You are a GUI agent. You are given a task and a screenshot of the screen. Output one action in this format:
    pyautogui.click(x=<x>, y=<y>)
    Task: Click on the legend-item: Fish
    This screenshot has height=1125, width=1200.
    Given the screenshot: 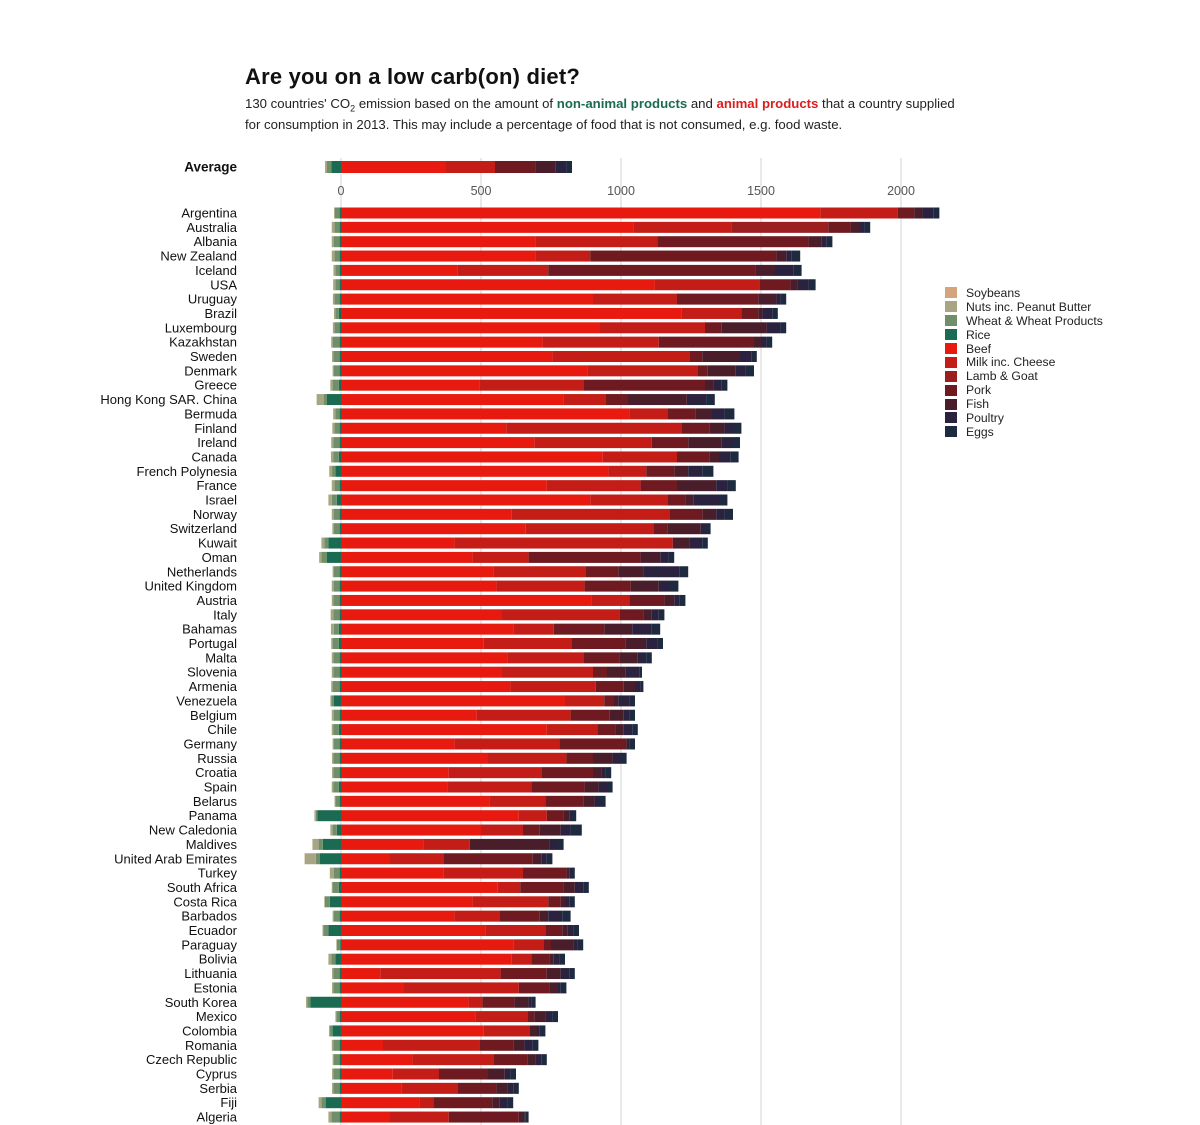 What is the action you would take?
    pyautogui.click(x=1024, y=404)
    